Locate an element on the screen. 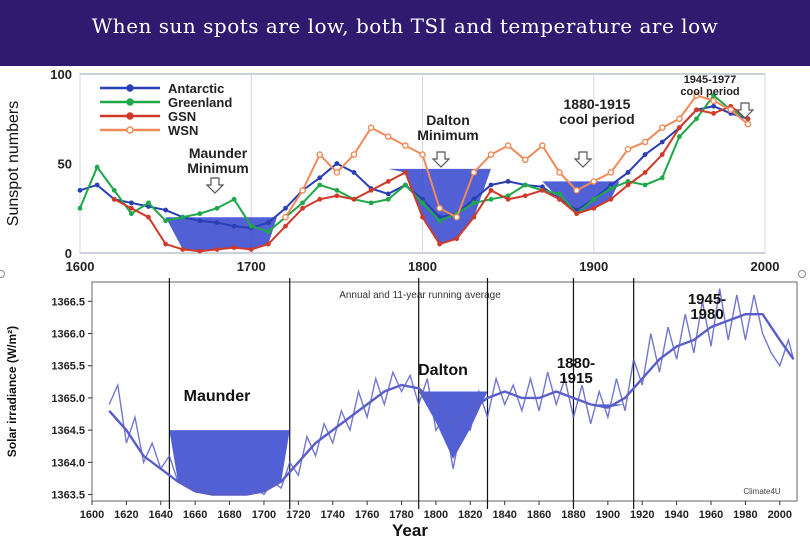  selection-handle-left is located at coordinates (2, 274).